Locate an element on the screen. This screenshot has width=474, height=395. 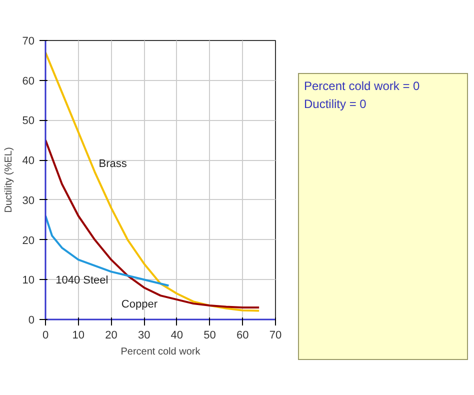
text: Percent cold work = 0 is located at coordinates (362, 86).